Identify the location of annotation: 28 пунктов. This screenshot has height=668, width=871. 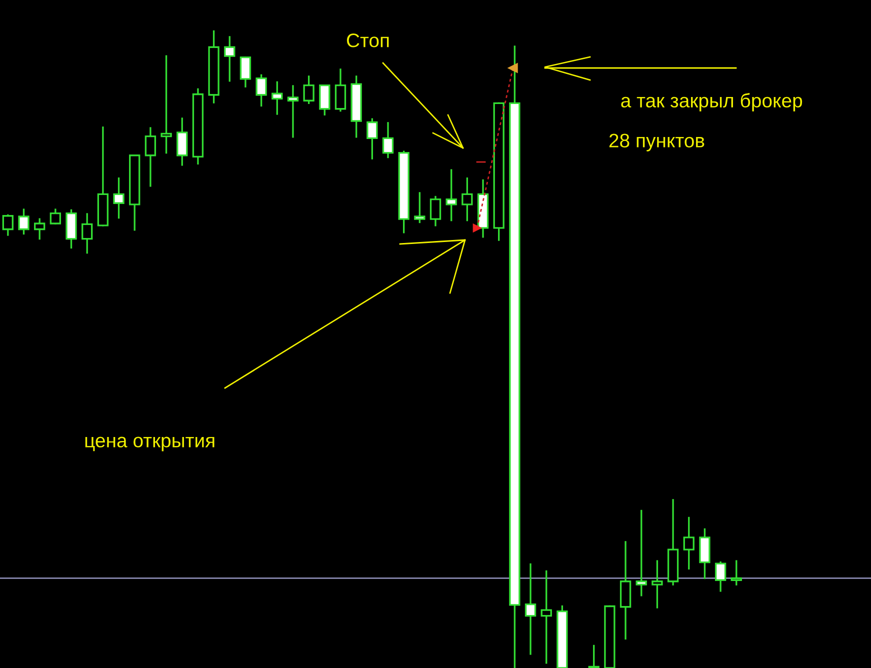
(656, 143).